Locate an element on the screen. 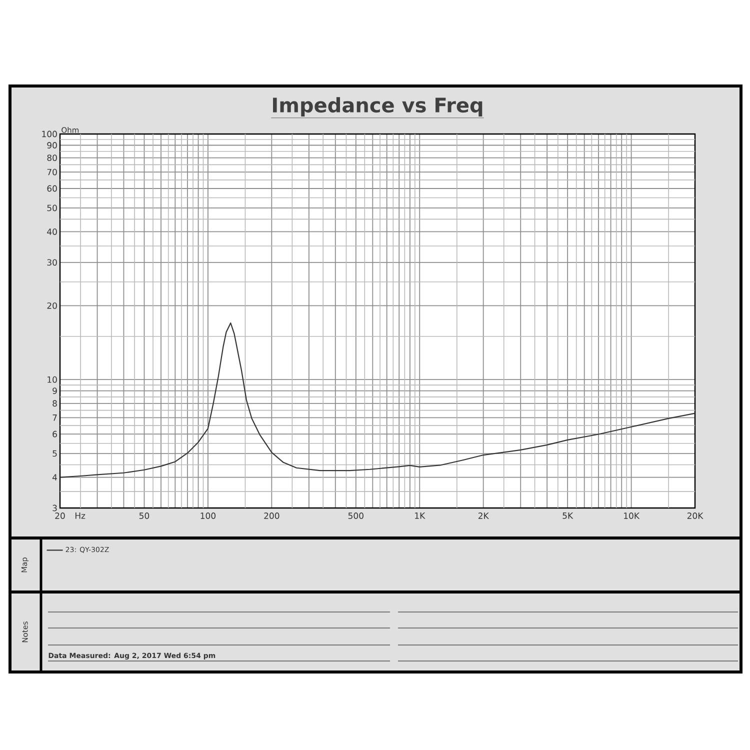  x-tick-label: 500 is located at coordinates (356, 515).